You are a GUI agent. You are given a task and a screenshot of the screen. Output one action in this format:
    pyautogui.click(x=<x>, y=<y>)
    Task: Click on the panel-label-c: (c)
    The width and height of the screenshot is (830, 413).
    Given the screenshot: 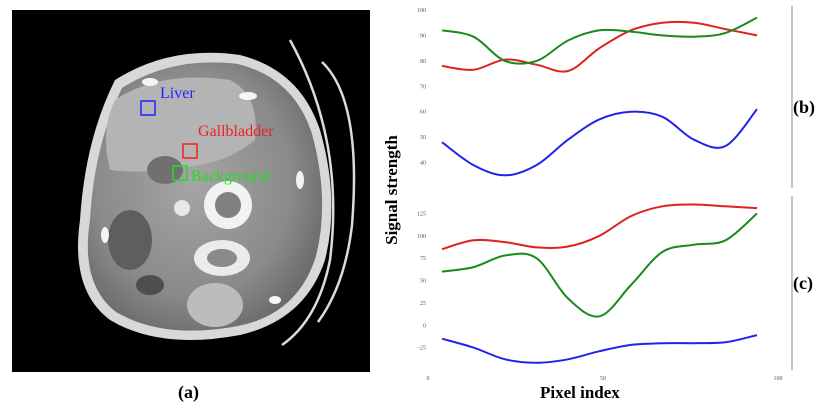 What is the action you would take?
    pyautogui.click(x=803, y=283)
    